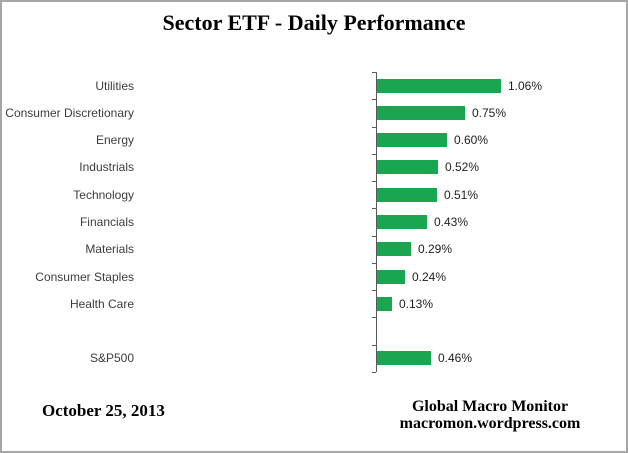 The image size is (628, 453). Describe the element at coordinates (525, 85) in the screenshot. I see `bar-value-label: 1.06%` at that location.